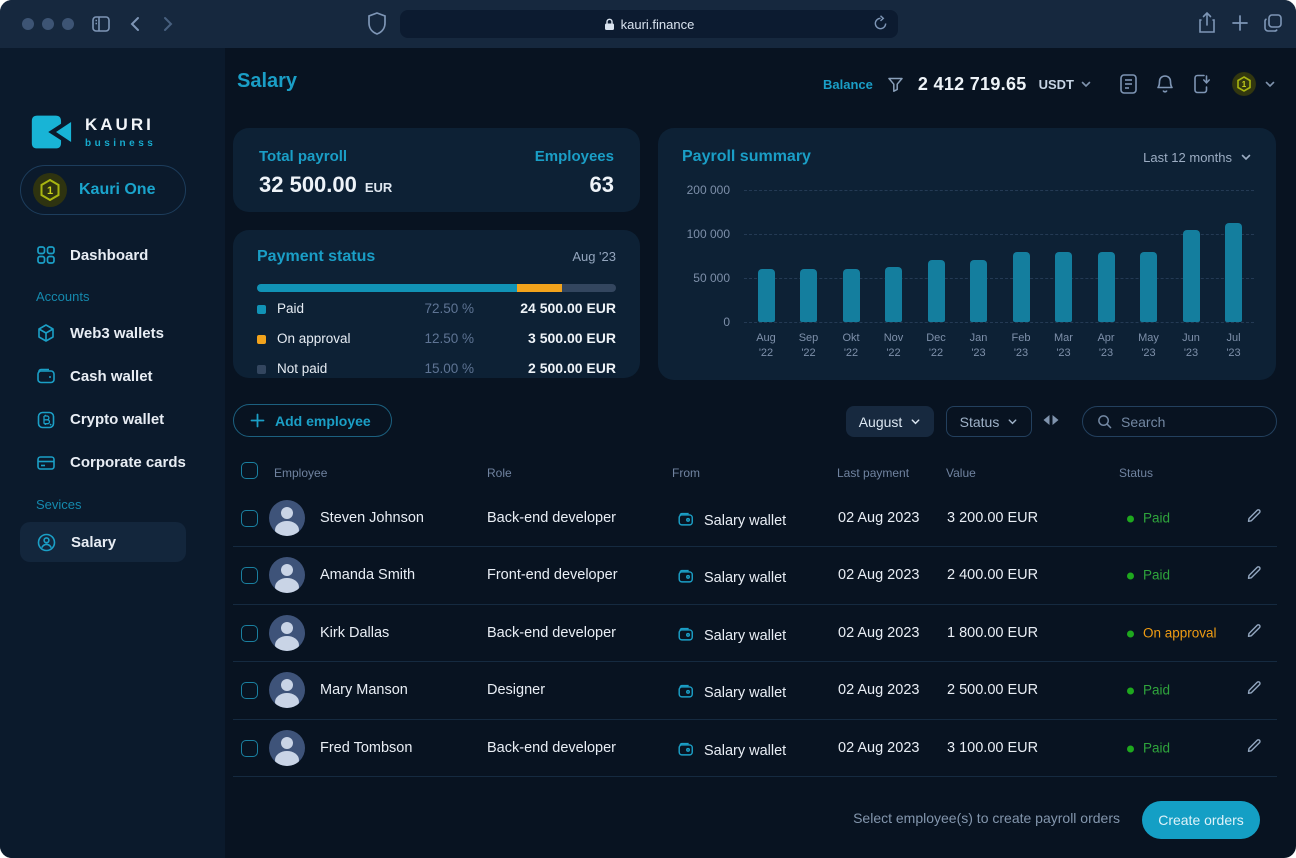  What do you see at coordinates (1136, 473) in the screenshot?
I see `col-status: Status` at bounding box center [1136, 473].